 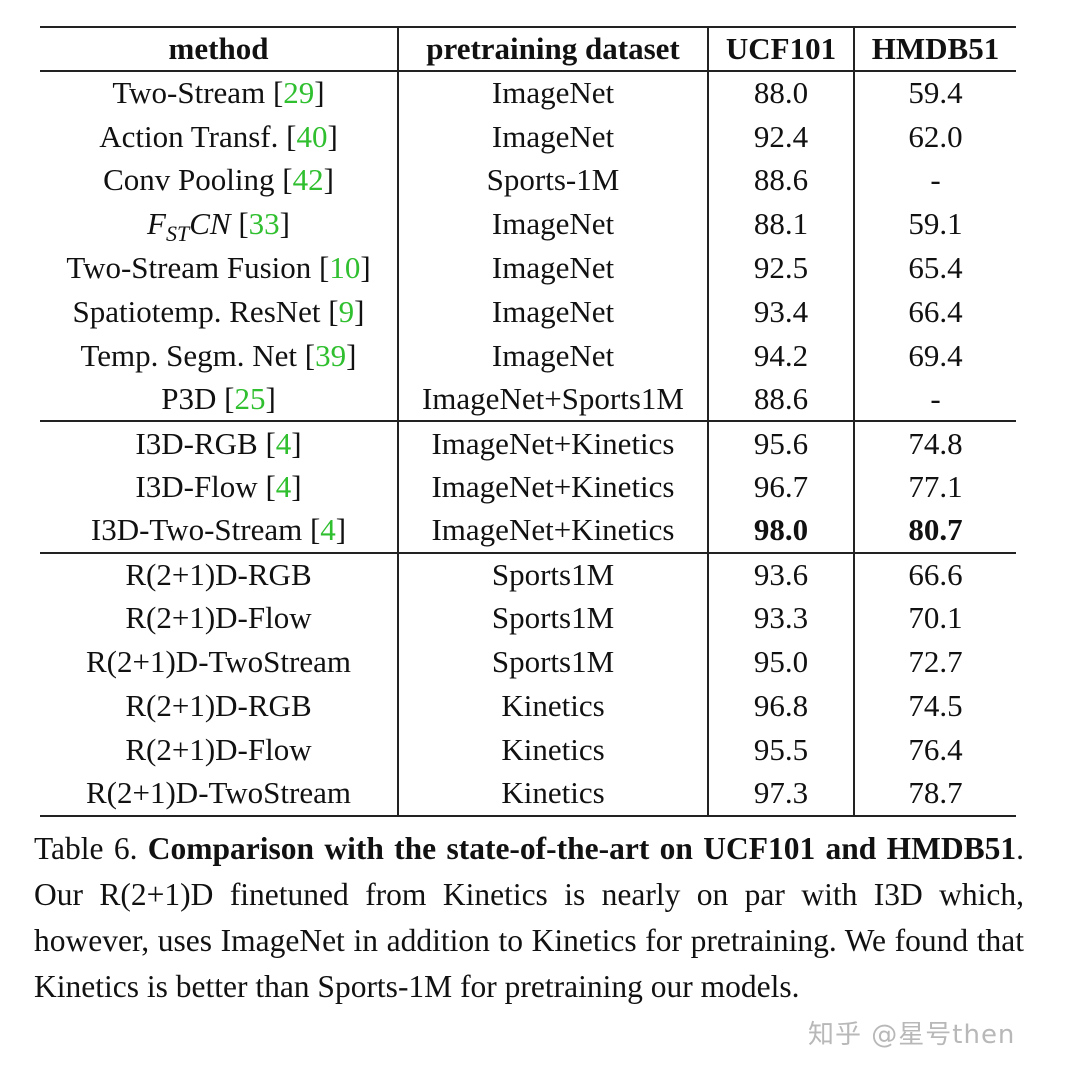 What do you see at coordinates (912, 1035) in the screenshot?
I see `zhihu-watermark: 知乎 @星号then` at bounding box center [912, 1035].